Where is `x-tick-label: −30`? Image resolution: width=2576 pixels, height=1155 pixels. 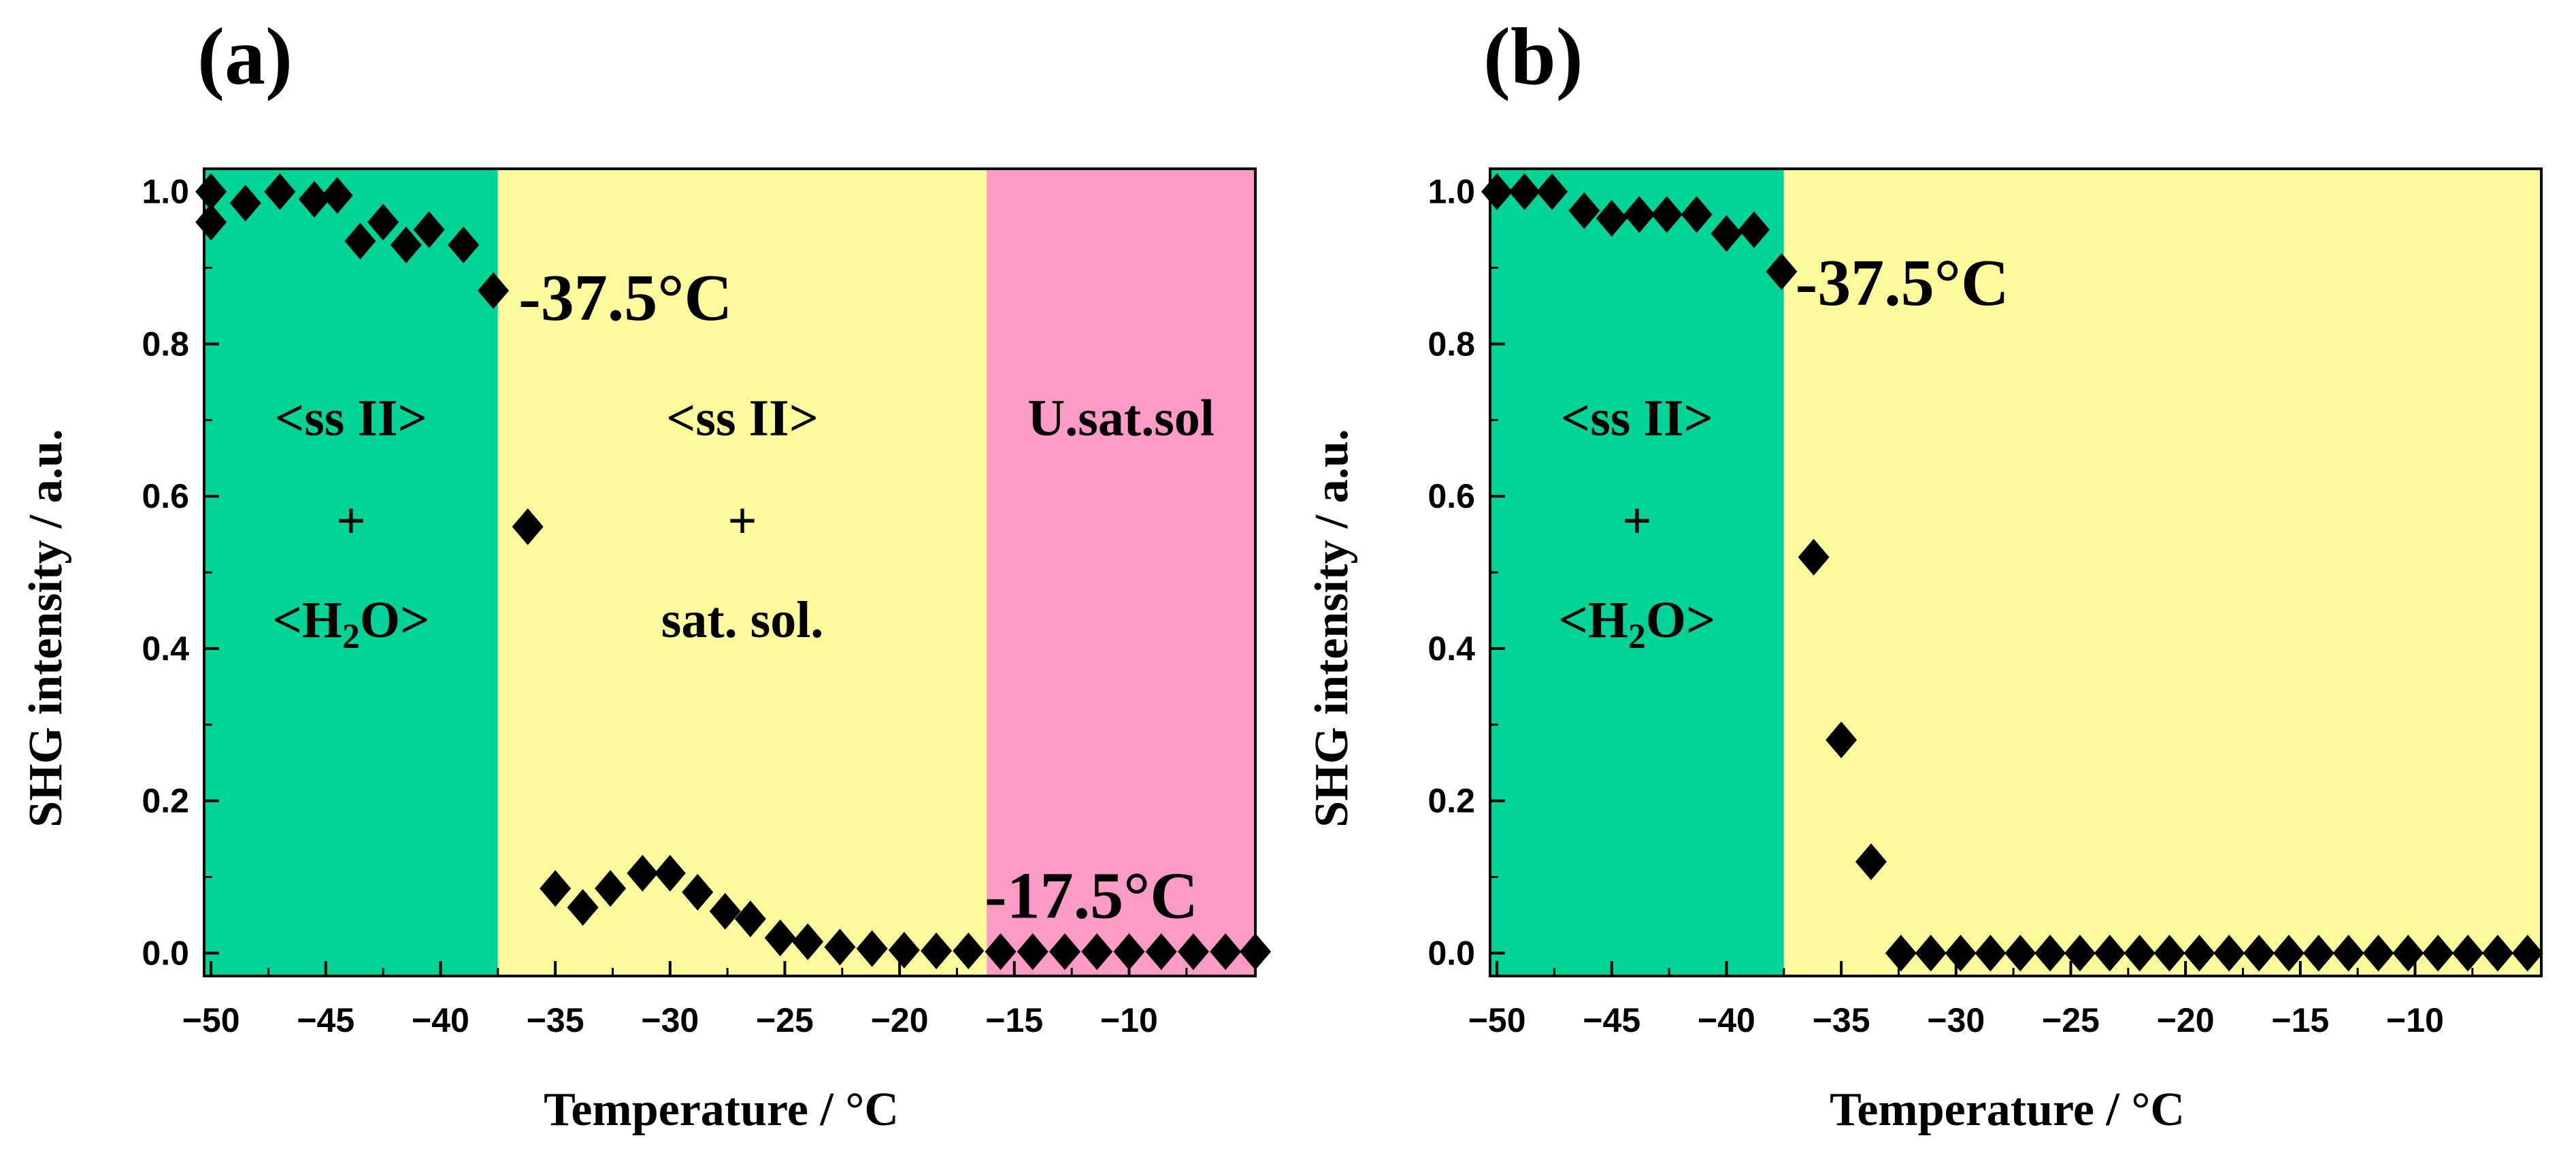
x-tick-label: −30 is located at coordinates (1956, 1020).